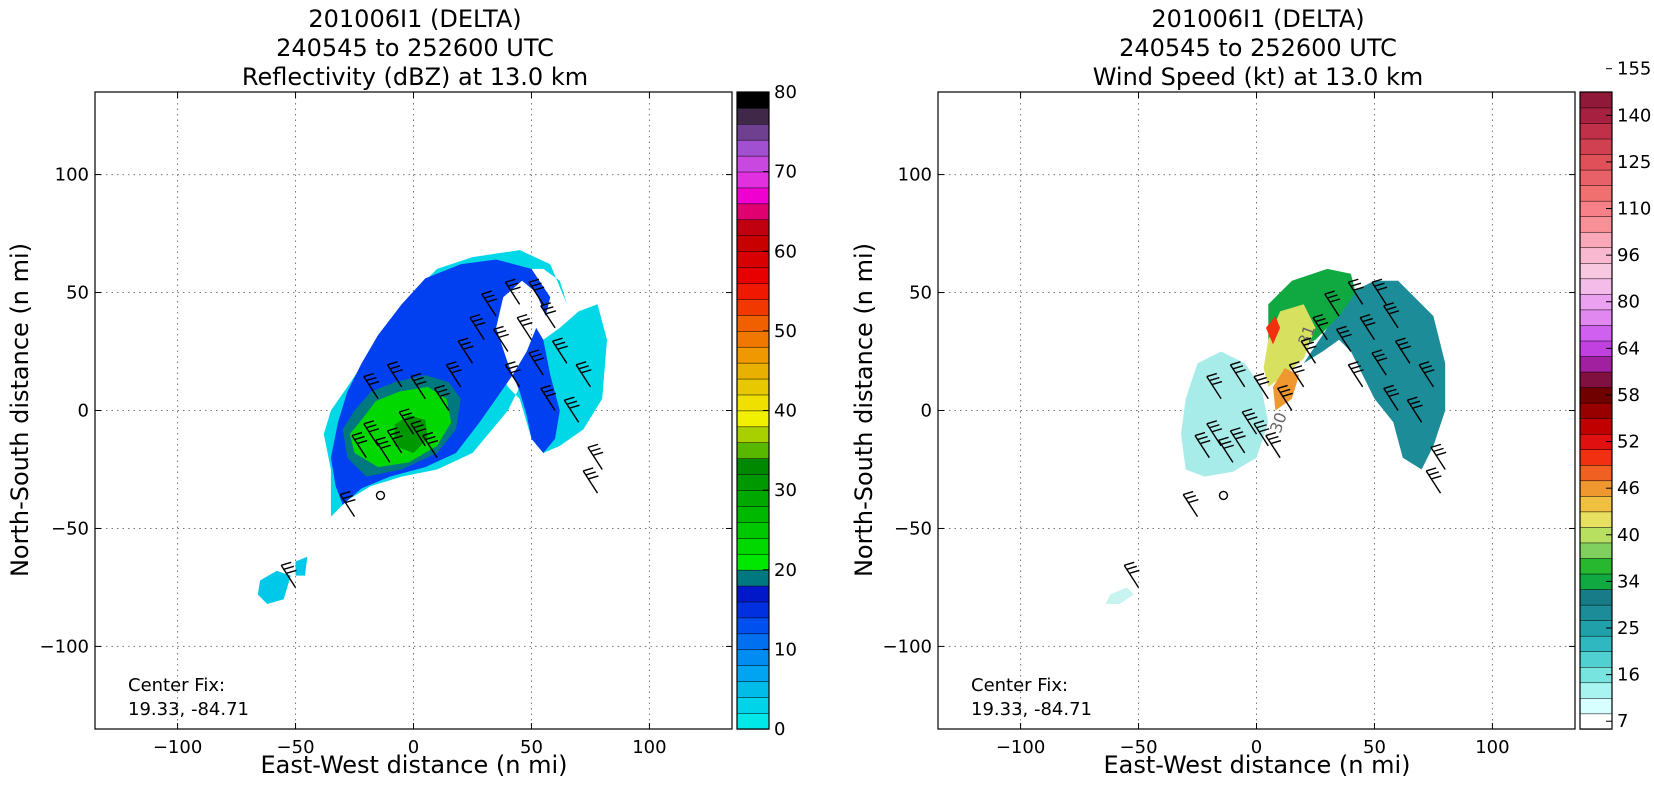 This screenshot has height=787, width=1654. I want to click on colorbar-tick-label: 34, so click(1628, 581).